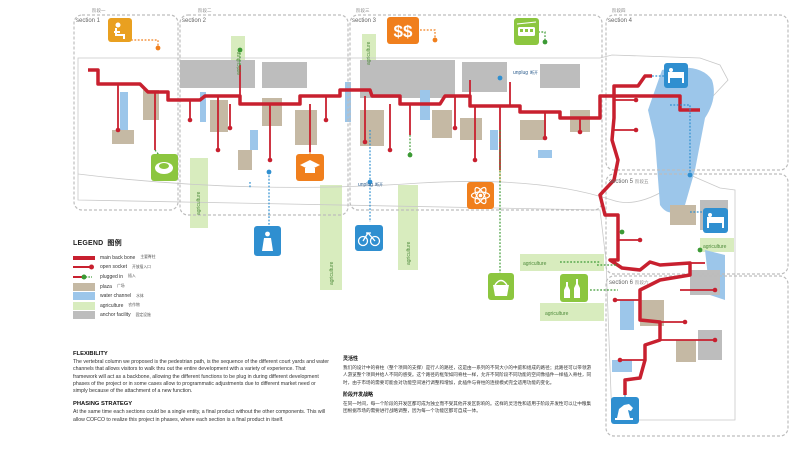 The width and height of the screenshot is (800, 450). I want to click on phase-label: 阶段三, so click(363, 10).